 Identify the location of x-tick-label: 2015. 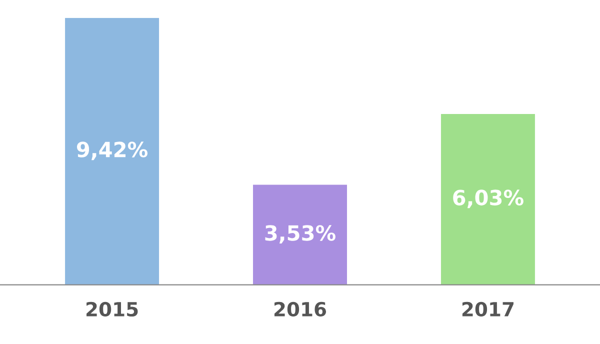
(112, 309).